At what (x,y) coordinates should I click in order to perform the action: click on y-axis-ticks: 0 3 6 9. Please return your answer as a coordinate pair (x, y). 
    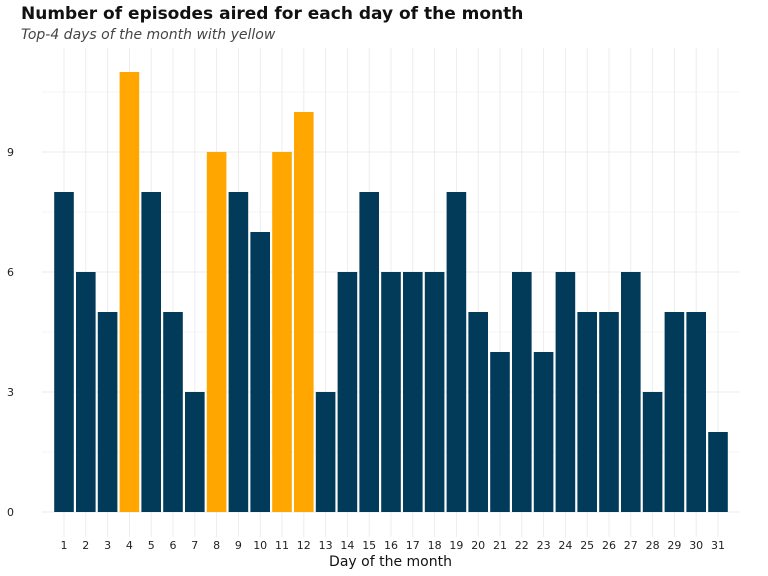
    Looking at the image, I should click on (10, 332).